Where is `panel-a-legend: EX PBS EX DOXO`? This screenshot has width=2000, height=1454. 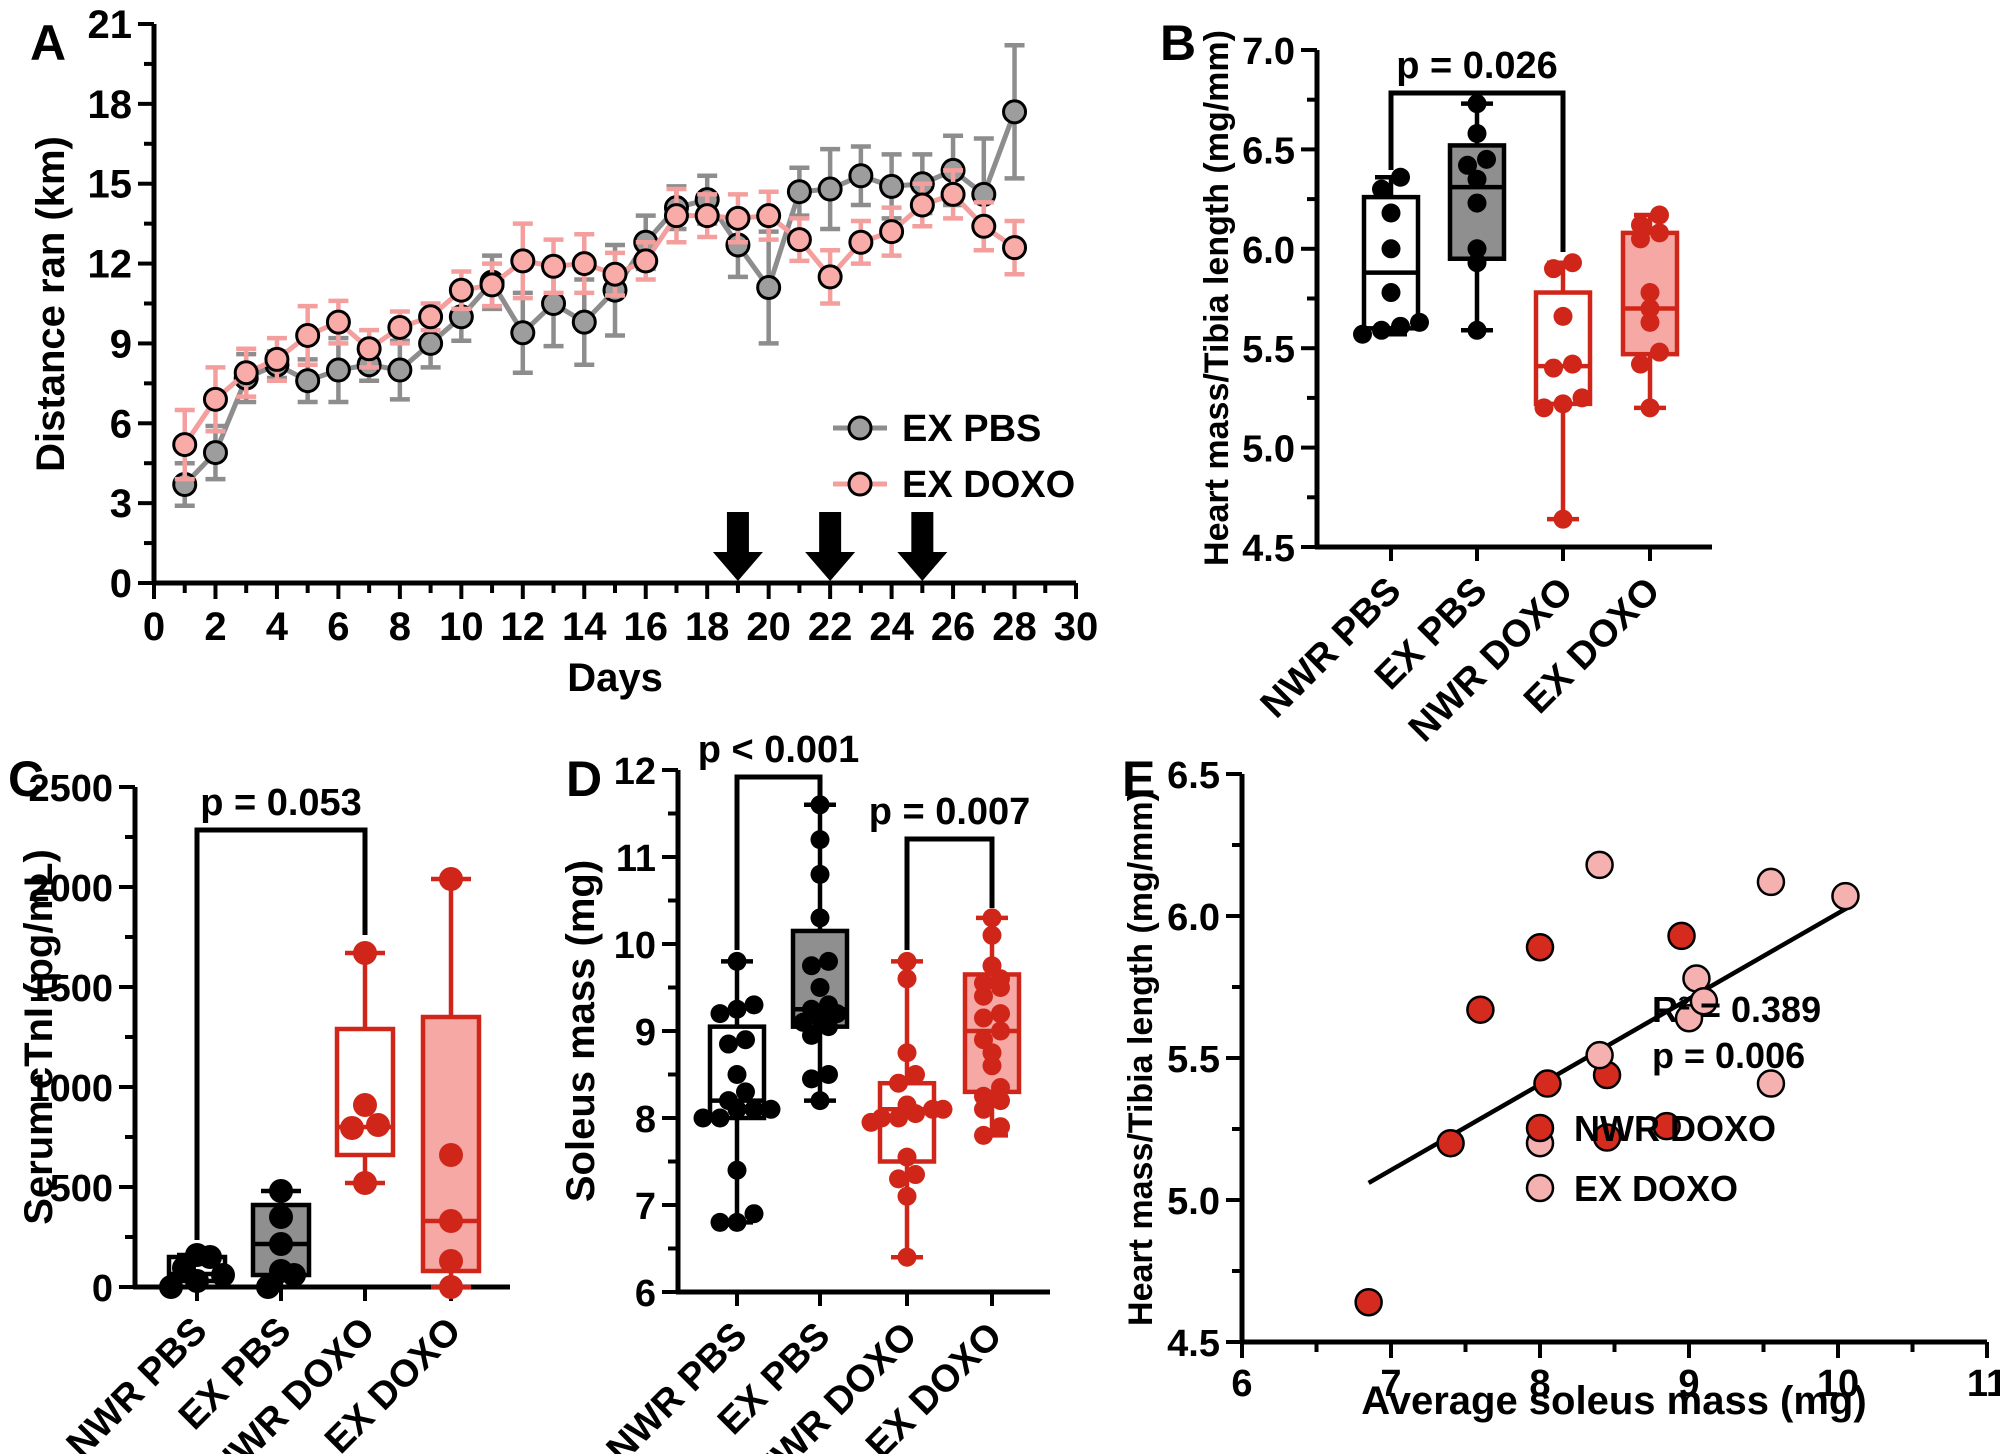
panel-a-legend: EX PBS EX DOXO is located at coordinates (954, 457).